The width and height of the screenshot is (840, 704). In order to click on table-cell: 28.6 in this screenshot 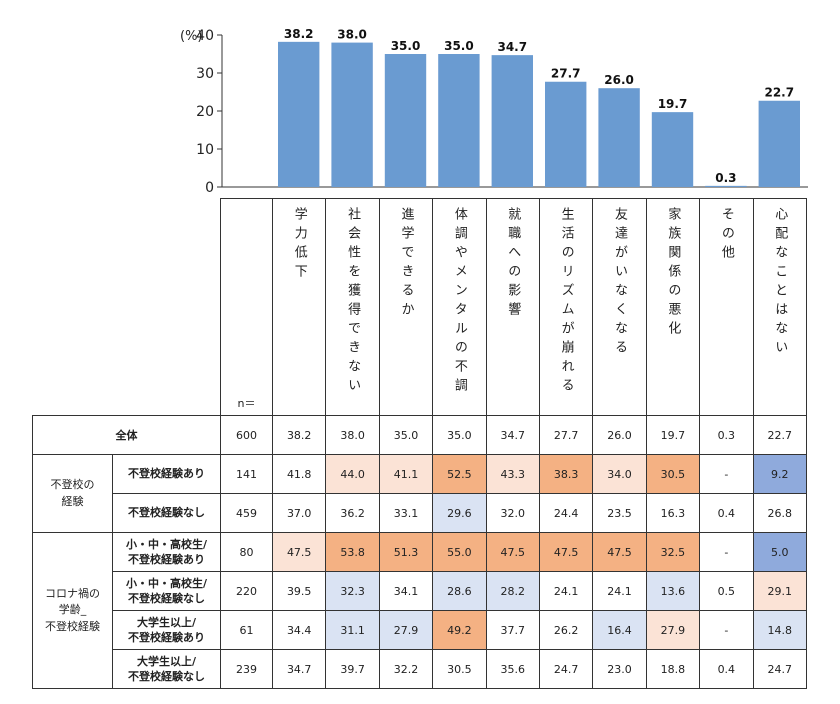, I will do `click(459, 591)`.